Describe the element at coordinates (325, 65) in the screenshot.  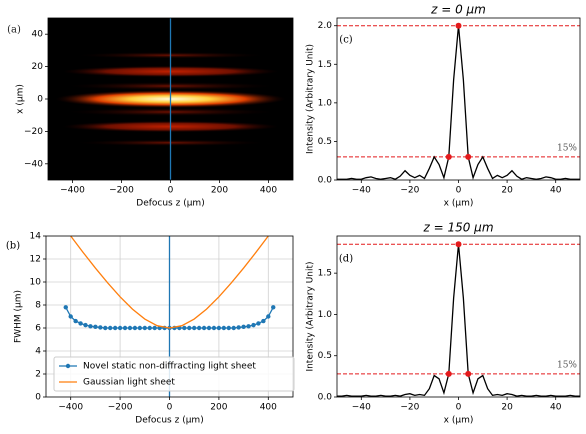
I see `y-tick-label: 1.5` at that location.